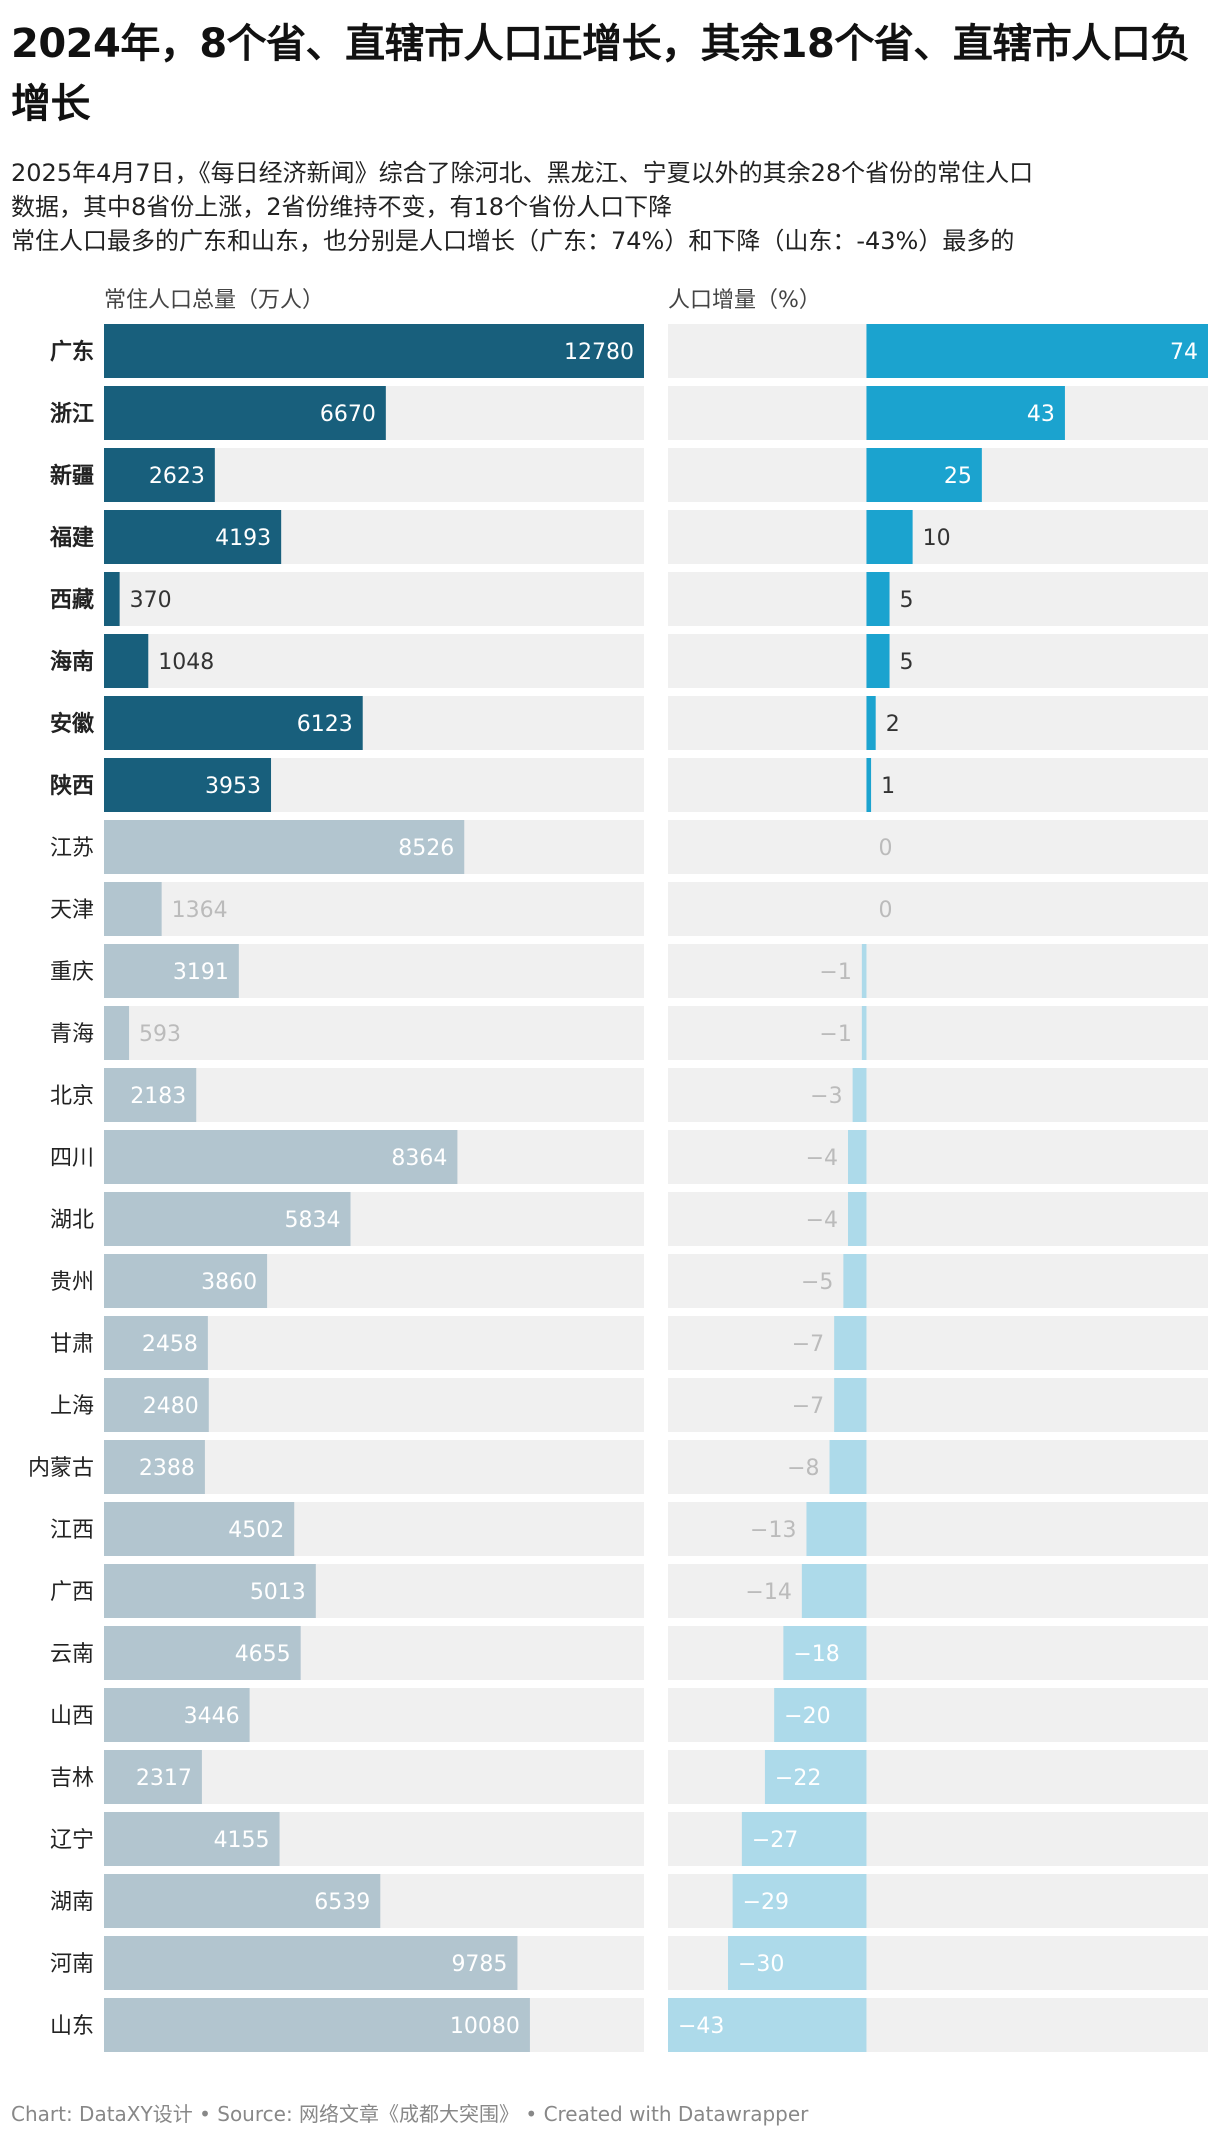 The image size is (1220, 2134). Describe the element at coordinates (808, 1344) in the screenshot. I see `change-value-label: −7` at that location.